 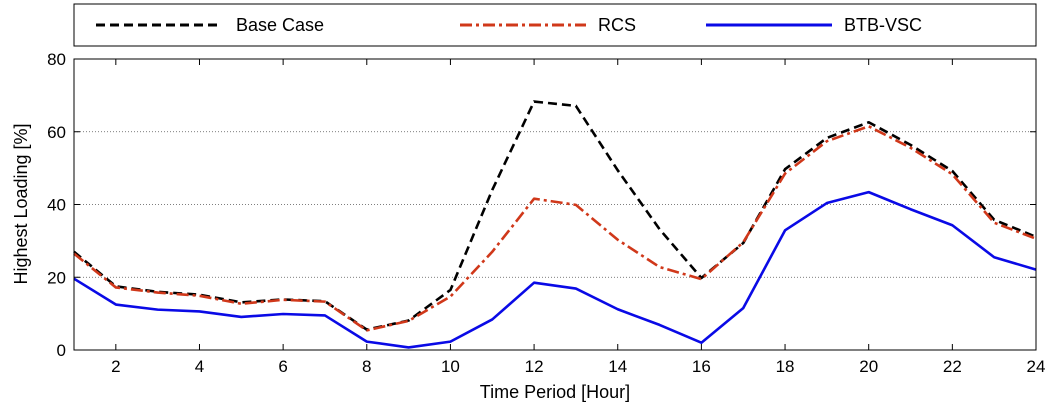 What do you see at coordinates (56, 277) in the screenshot?
I see `y-tick-label: 20` at bounding box center [56, 277].